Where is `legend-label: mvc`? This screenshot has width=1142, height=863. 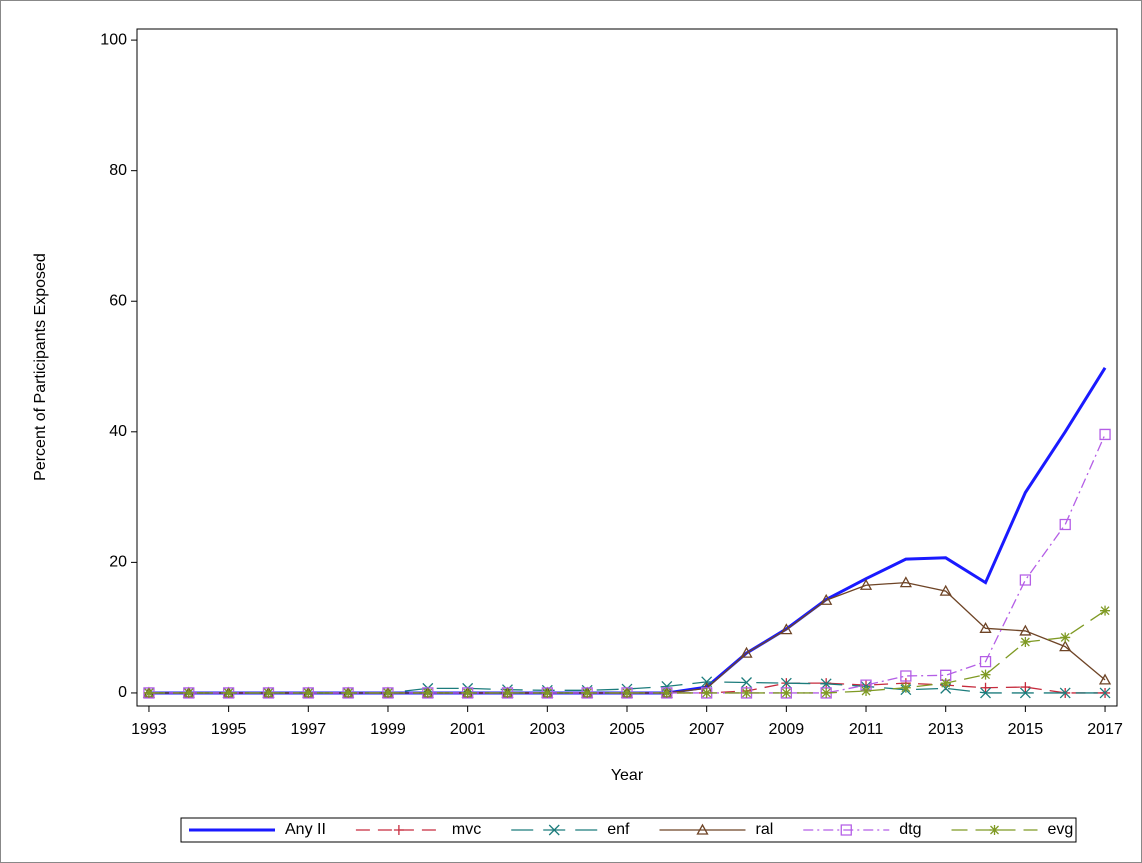
legend-label: mvc is located at coordinates (466, 829).